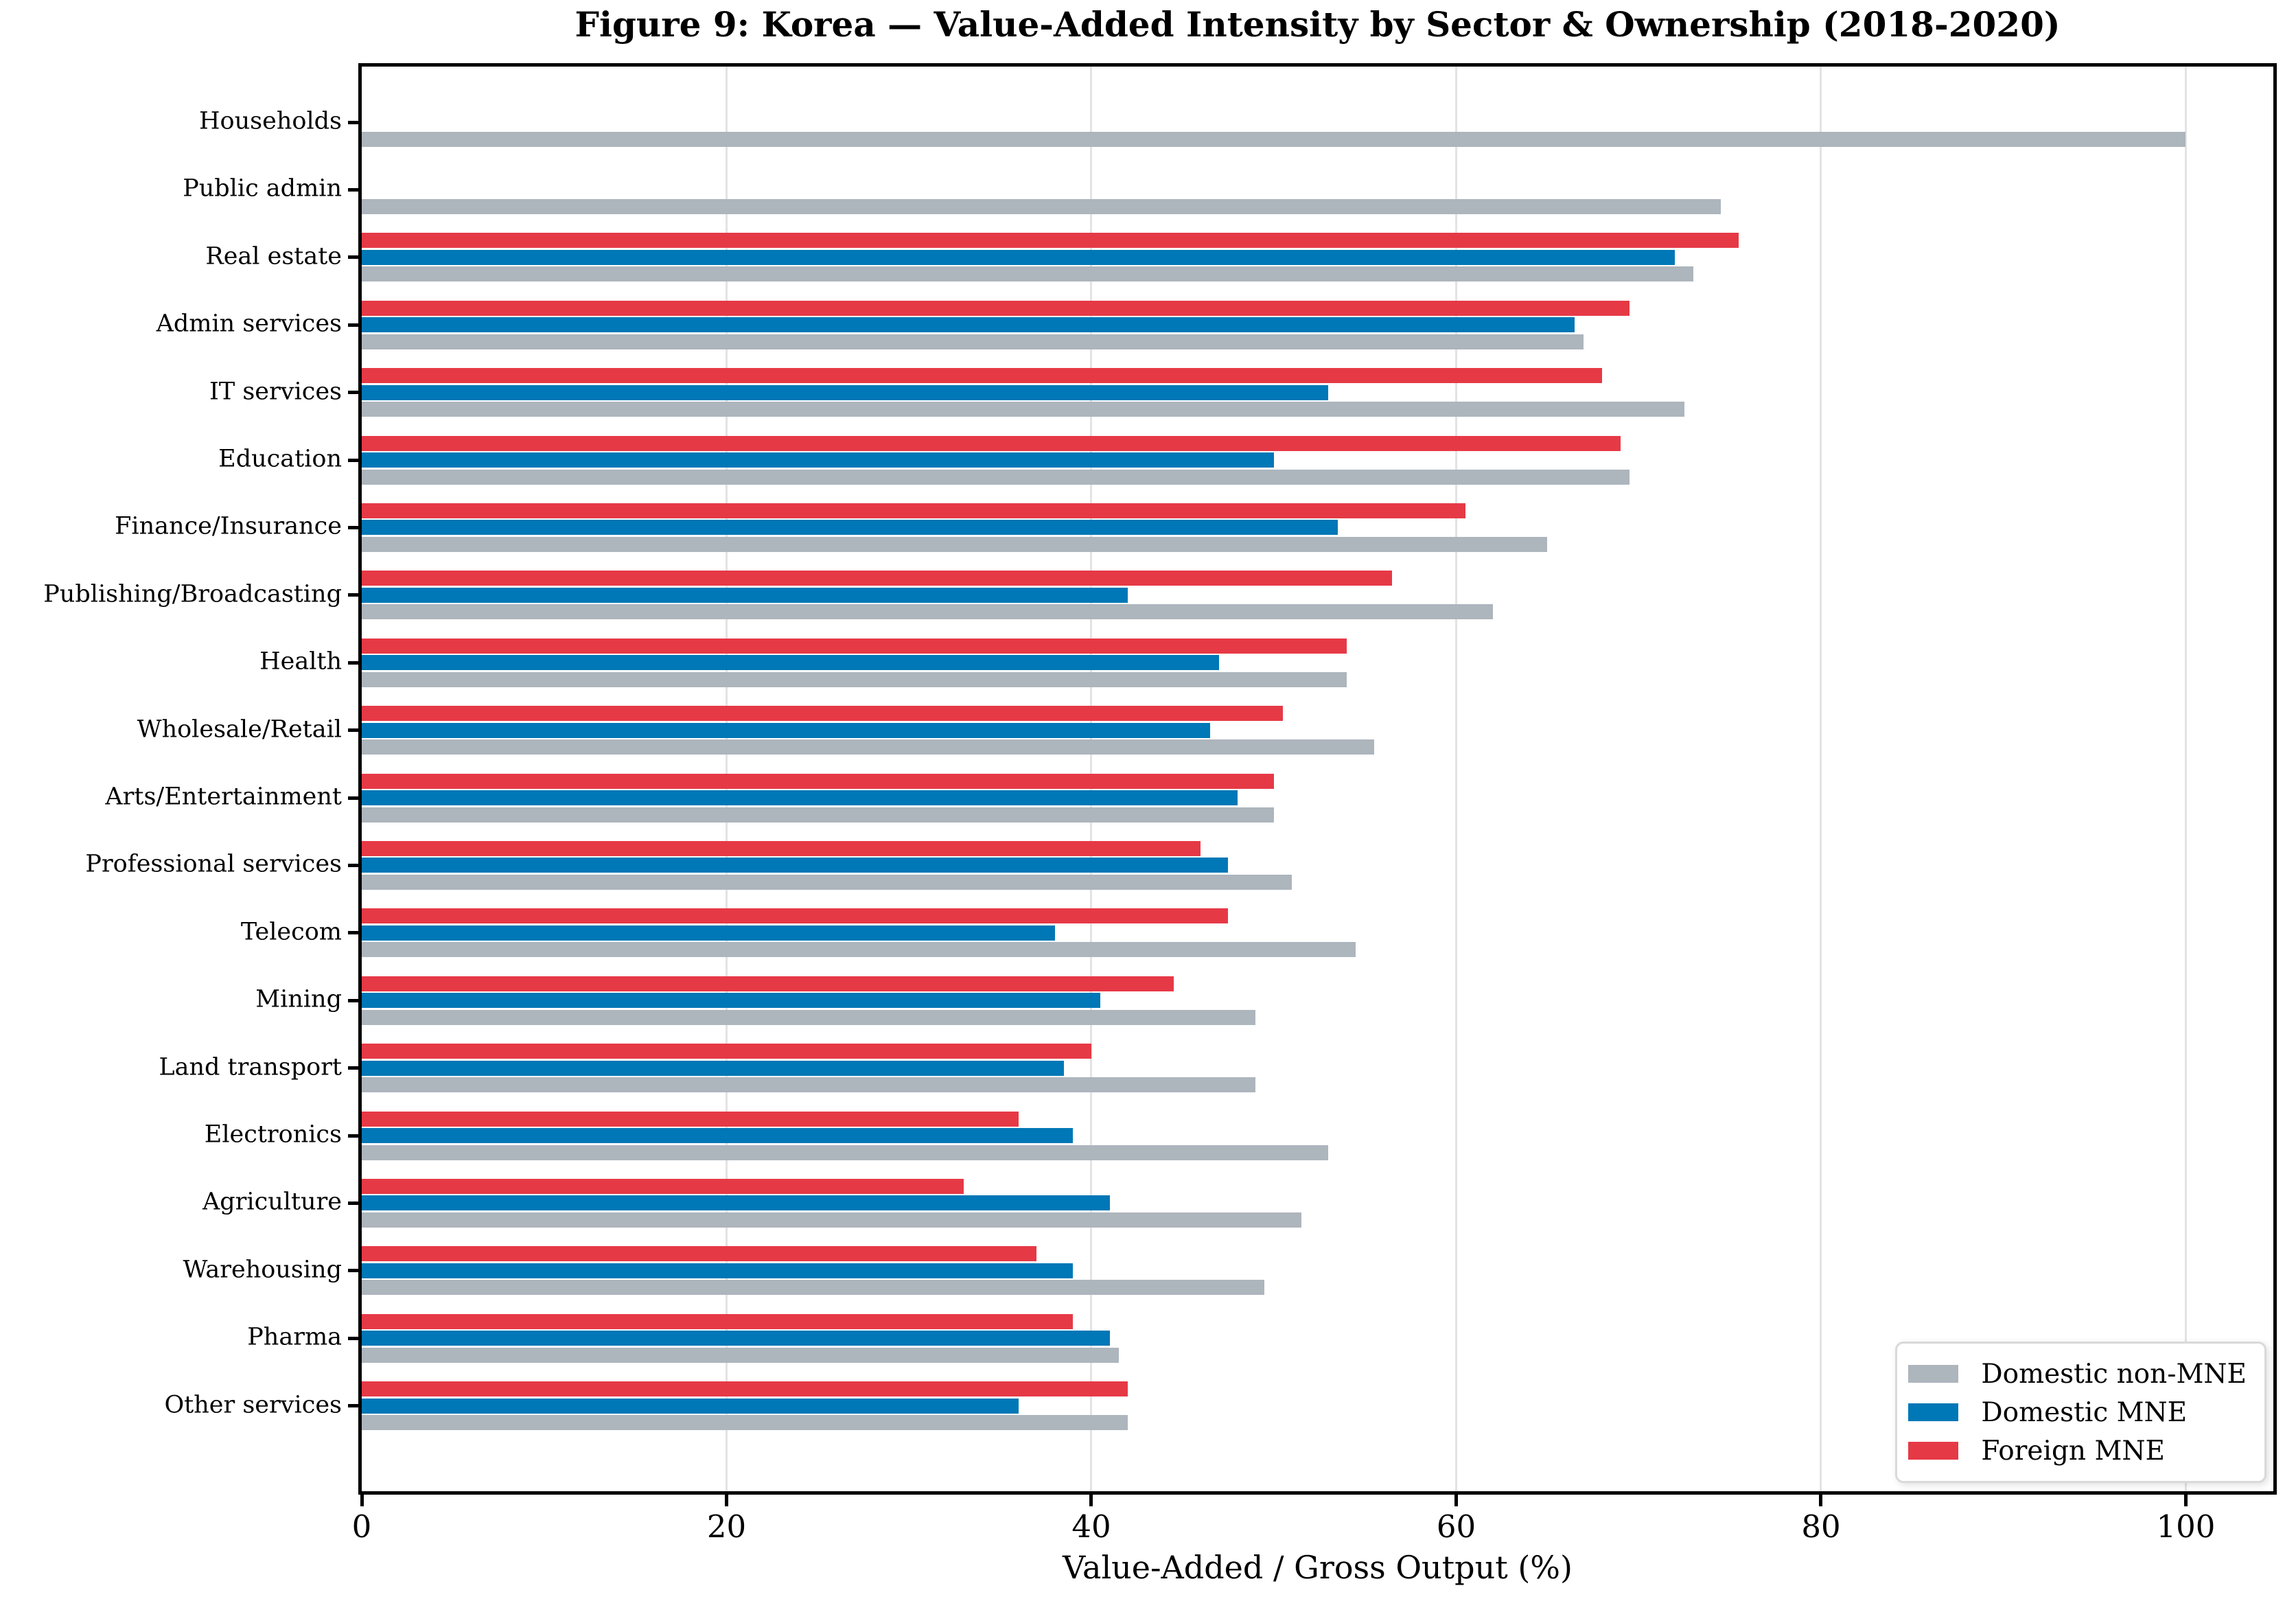  What do you see at coordinates (955, 544) in the screenshot?
I see `bar-domestic-non-mne-finance-insurance` at bounding box center [955, 544].